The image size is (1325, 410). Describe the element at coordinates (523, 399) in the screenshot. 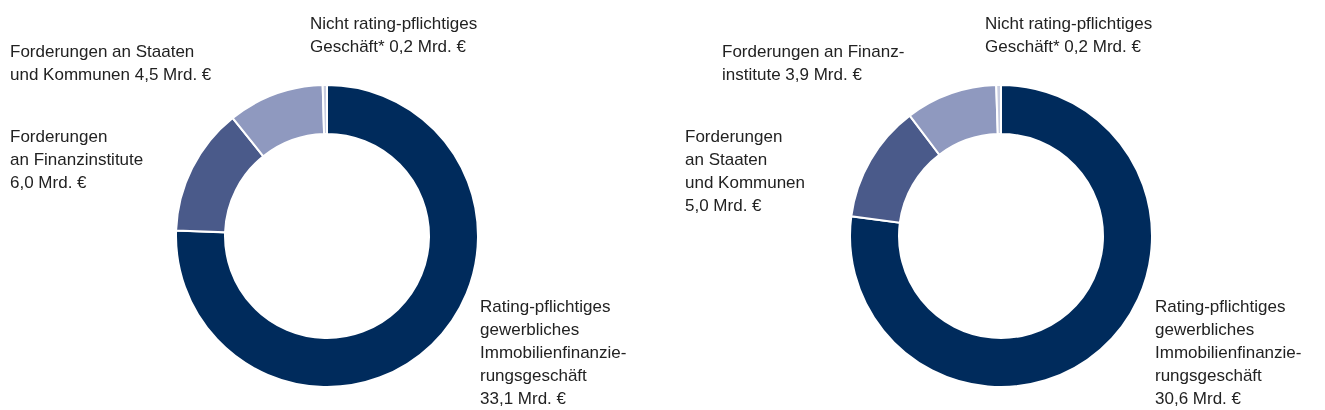

I see `data-label: 33,1 Mrd. €` at that location.